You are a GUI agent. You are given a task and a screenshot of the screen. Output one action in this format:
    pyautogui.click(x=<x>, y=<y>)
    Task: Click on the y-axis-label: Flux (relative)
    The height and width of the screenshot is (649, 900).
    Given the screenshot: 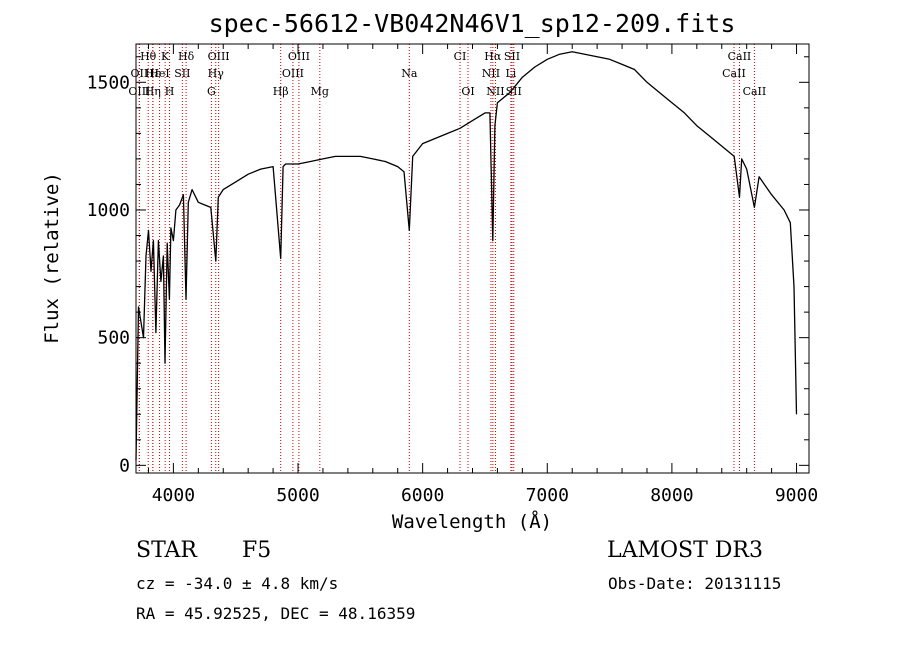 What is the action you would take?
    pyautogui.click(x=52, y=258)
    